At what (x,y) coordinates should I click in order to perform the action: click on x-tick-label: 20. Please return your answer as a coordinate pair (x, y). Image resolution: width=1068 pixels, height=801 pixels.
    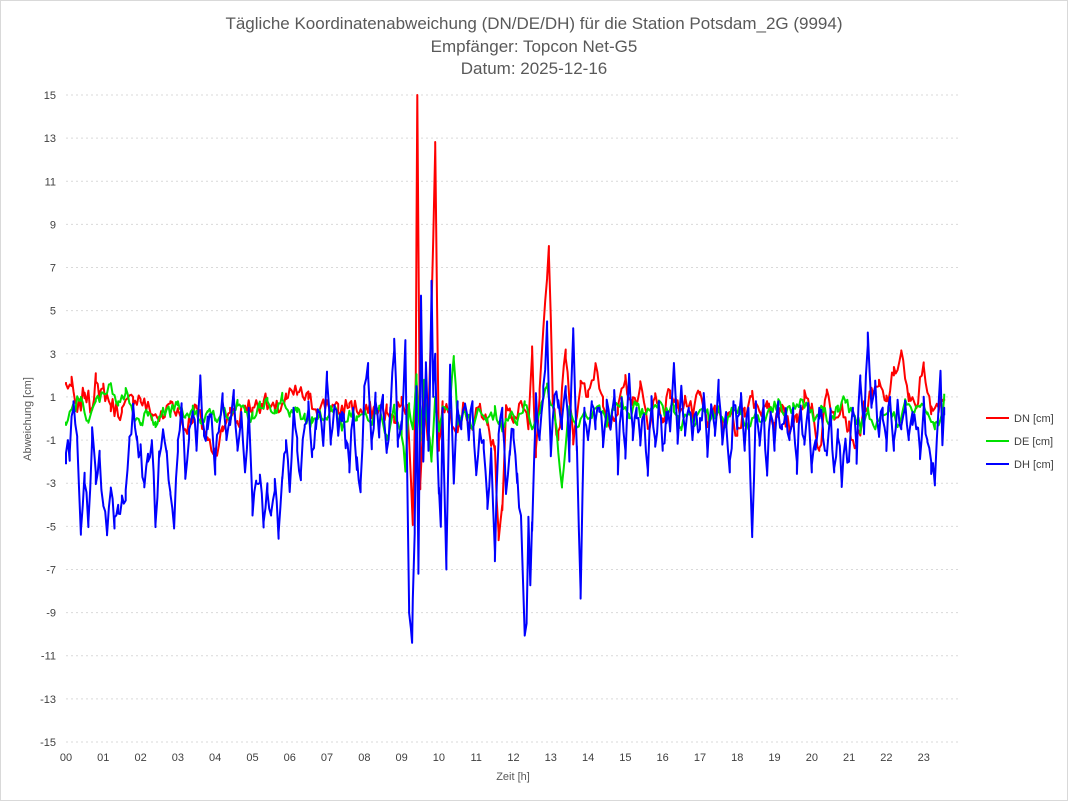
    Looking at the image, I should click on (812, 758).